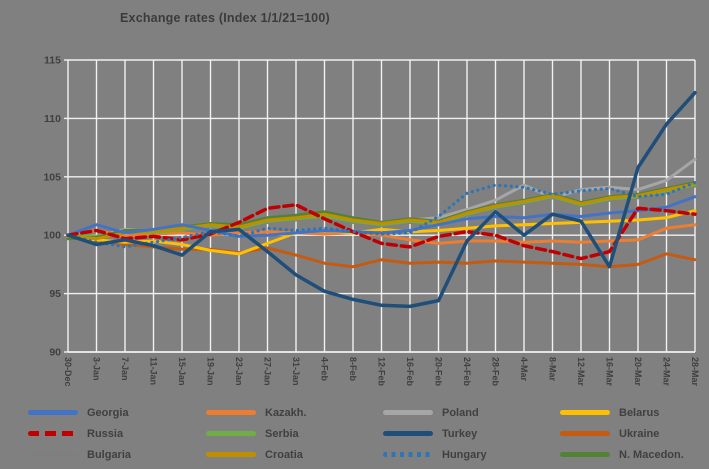 The width and height of the screenshot is (709, 469). What do you see at coordinates (282, 433) in the screenshot?
I see `legend-label: Serbia` at bounding box center [282, 433].